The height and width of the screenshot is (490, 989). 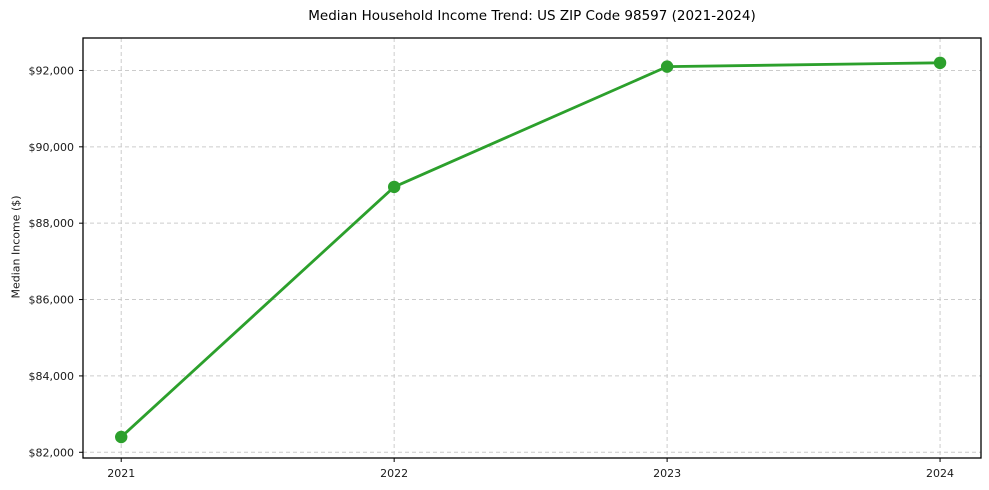 What do you see at coordinates (394, 473) in the screenshot?
I see `x-tick-label: 2022` at bounding box center [394, 473].